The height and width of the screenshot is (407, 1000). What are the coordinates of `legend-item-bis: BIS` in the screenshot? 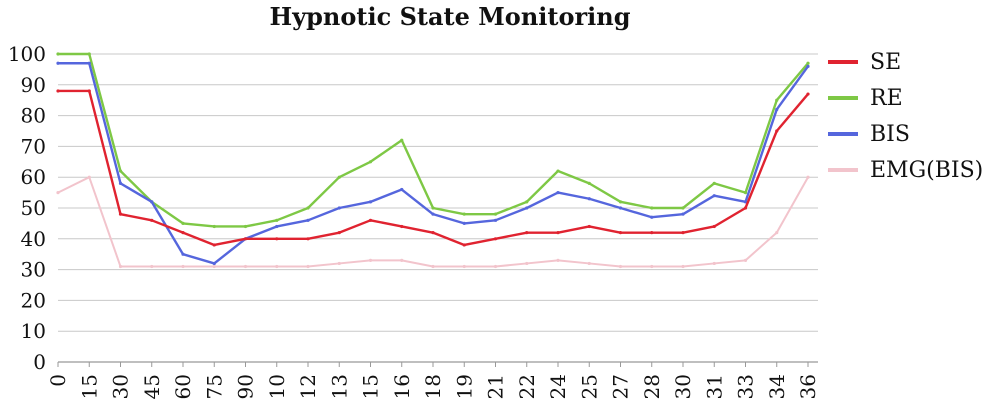 It's located at (913, 134).